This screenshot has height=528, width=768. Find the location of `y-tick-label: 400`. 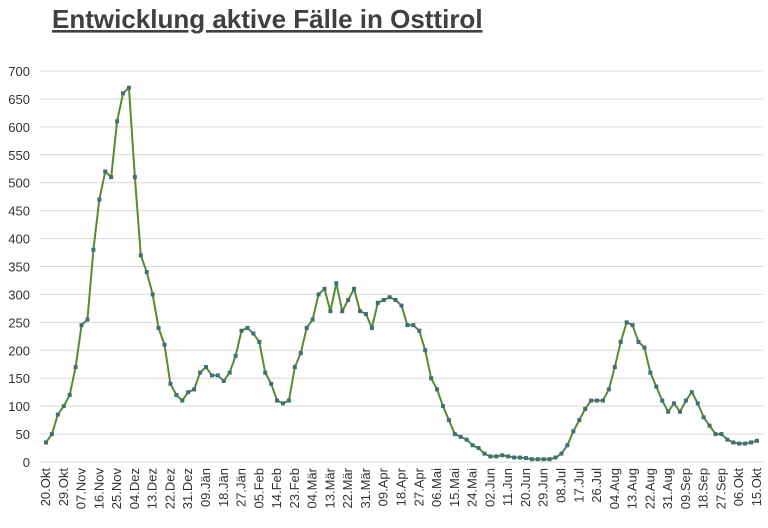

y-tick-label: 400 is located at coordinates (19, 239).